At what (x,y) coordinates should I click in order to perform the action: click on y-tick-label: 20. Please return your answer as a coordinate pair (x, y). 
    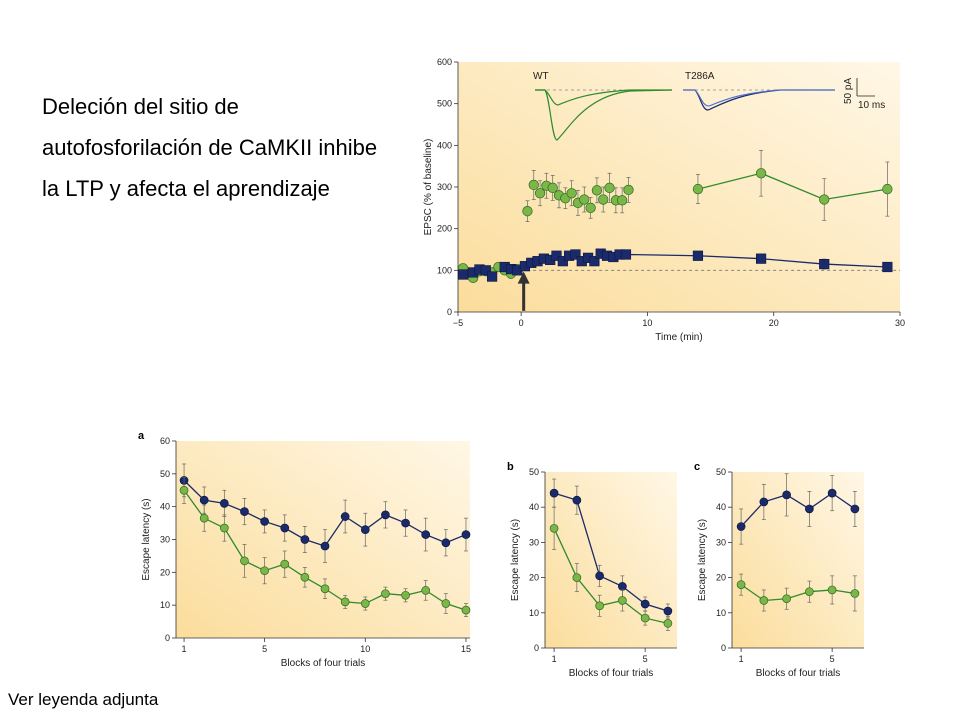
    Looking at the image, I should click on (165, 572).